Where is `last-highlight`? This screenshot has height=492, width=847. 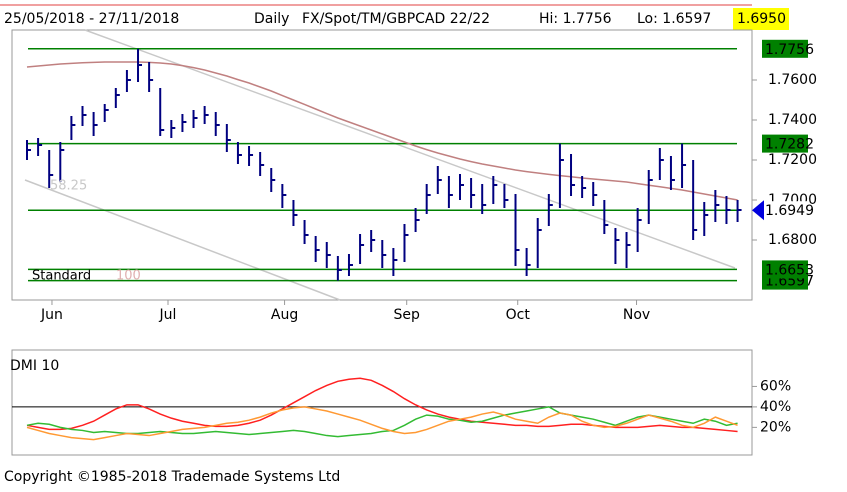 last-highlight is located at coordinates (761, 19).